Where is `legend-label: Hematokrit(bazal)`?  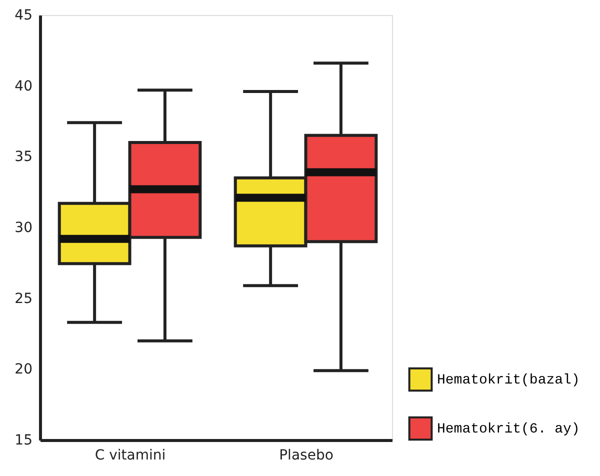
legend-label: Hematokrit(bazal) is located at coordinates (508, 380).